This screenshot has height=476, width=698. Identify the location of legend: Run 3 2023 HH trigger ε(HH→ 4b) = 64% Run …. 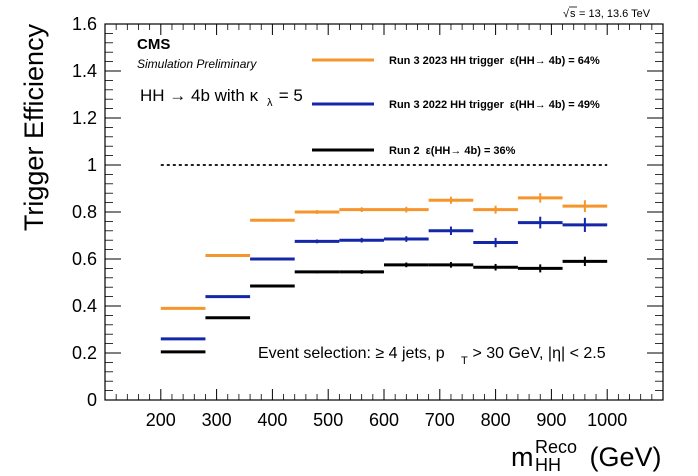
(456, 106).